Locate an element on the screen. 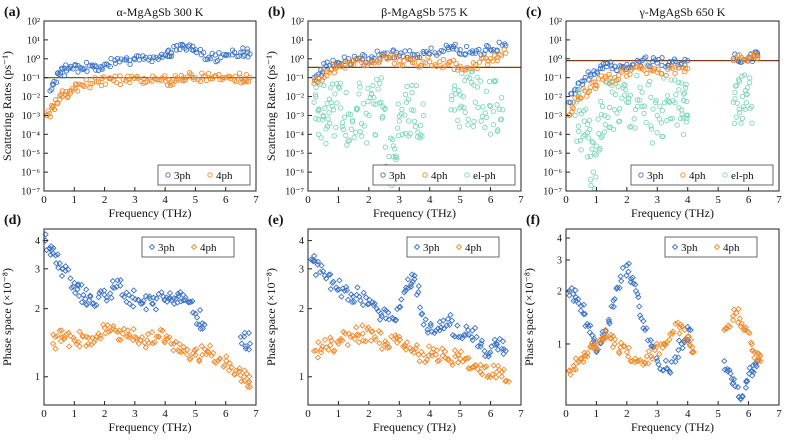 The image size is (793, 440). legend: 3ph 4ph el-ph is located at coordinates (702, 175).